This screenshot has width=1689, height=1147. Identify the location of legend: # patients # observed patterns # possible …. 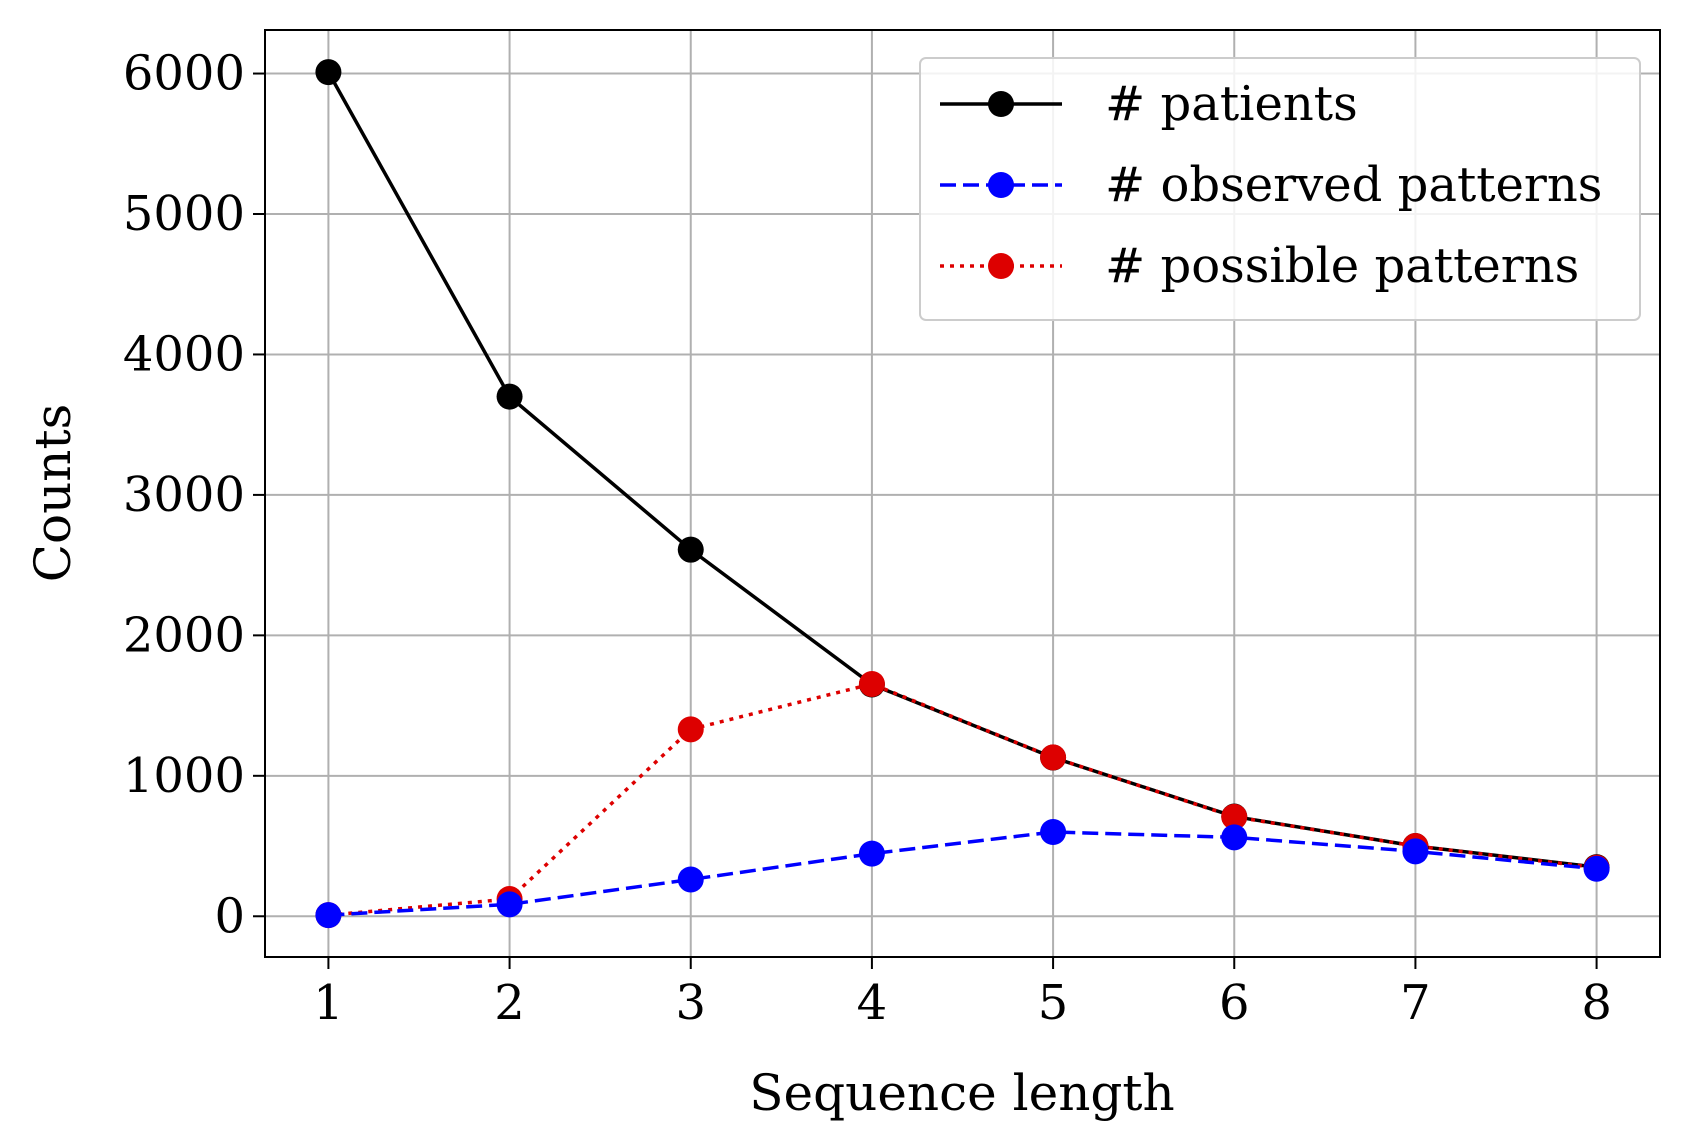
(1280, 189).